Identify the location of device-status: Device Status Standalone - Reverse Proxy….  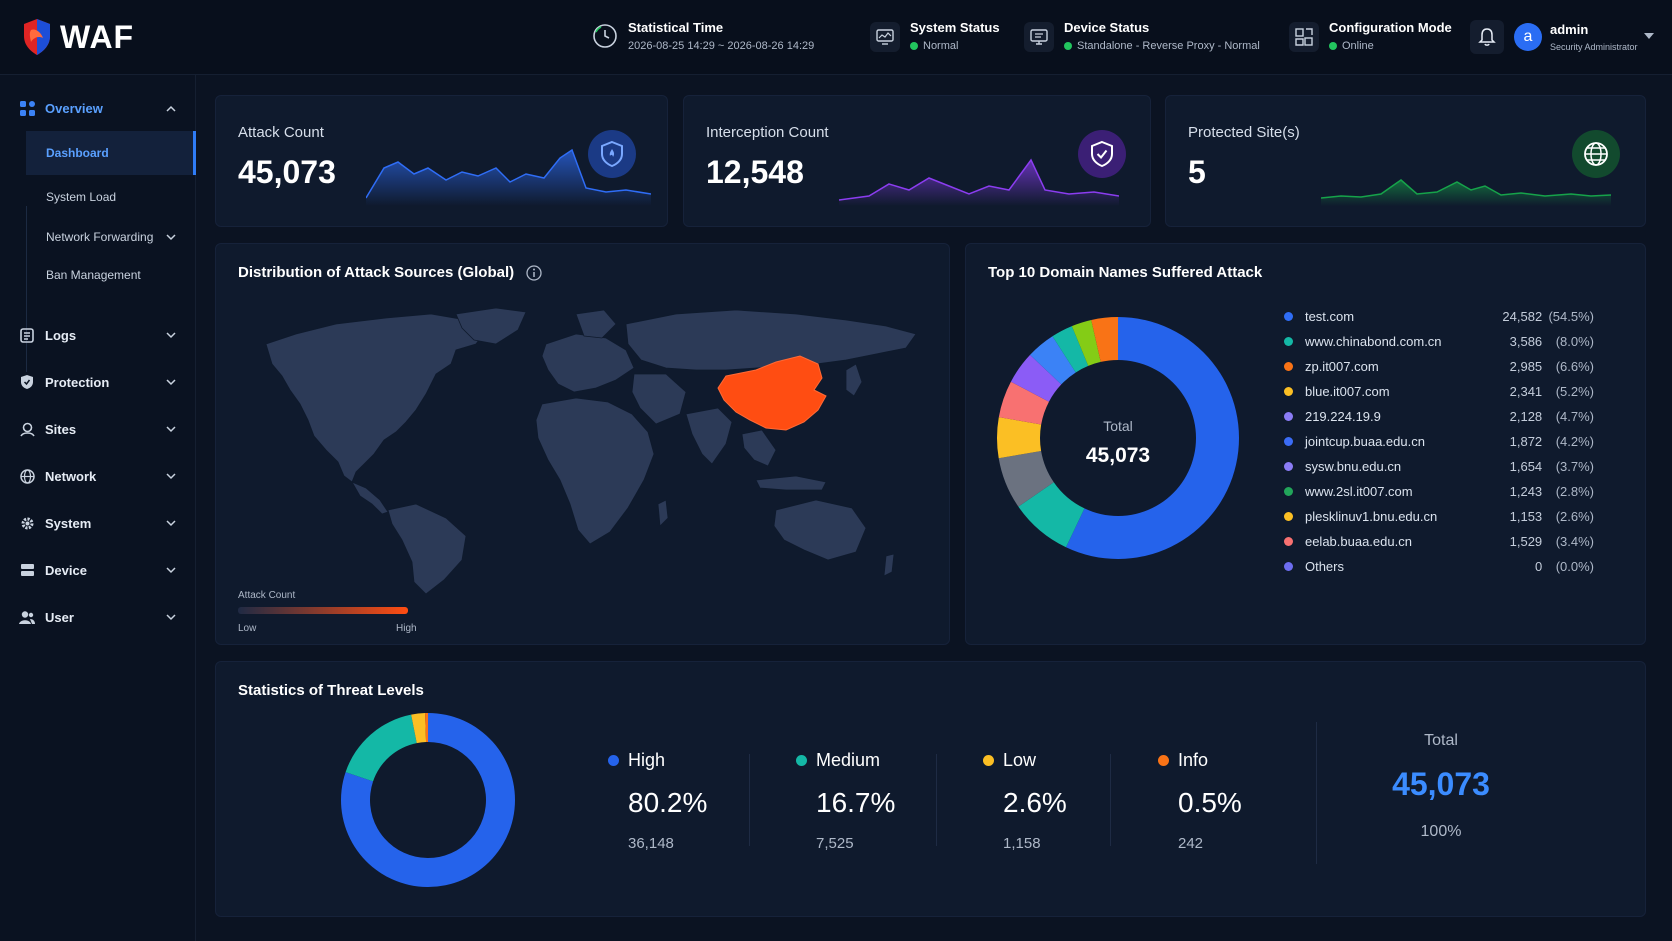
(1142, 36).